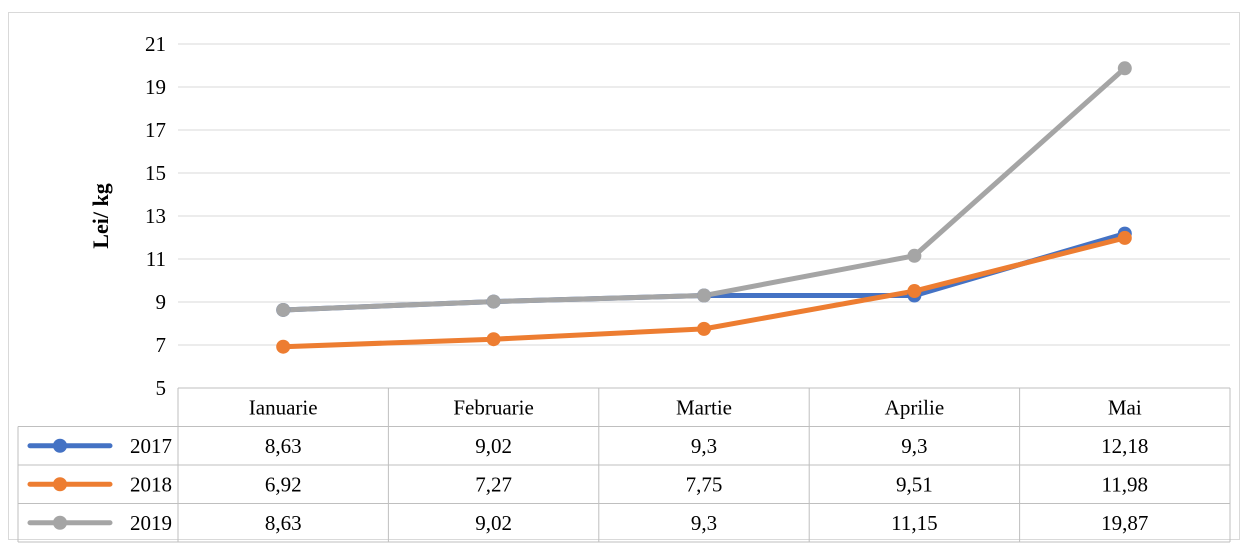  What do you see at coordinates (155, 87) in the screenshot?
I see `y-tick-label: 19` at bounding box center [155, 87].